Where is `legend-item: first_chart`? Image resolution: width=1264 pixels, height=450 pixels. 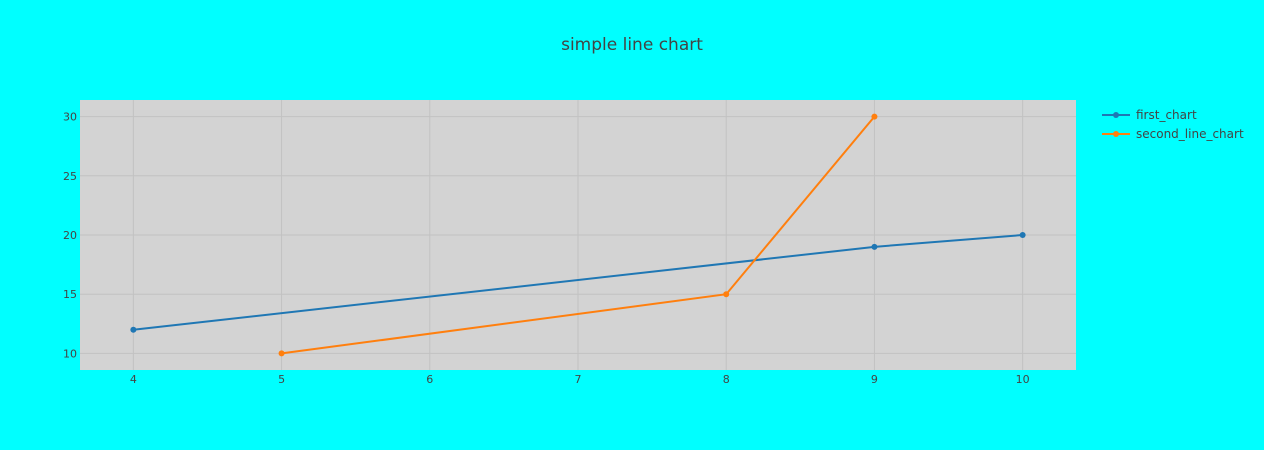 legend-item: first_chart is located at coordinates (1149, 115).